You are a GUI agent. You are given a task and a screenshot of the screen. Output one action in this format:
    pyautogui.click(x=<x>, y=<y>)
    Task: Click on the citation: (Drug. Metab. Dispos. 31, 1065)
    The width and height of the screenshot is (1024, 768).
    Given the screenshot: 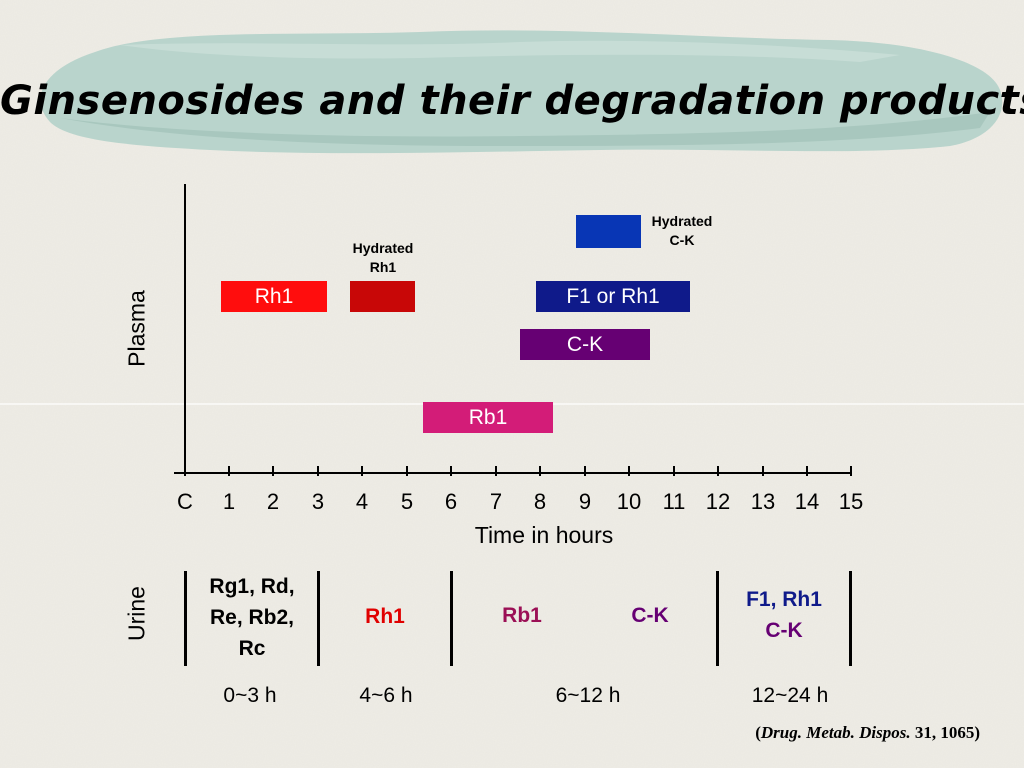 What is the action you would take?
    pyautogui.click(x=830, y=733)
    